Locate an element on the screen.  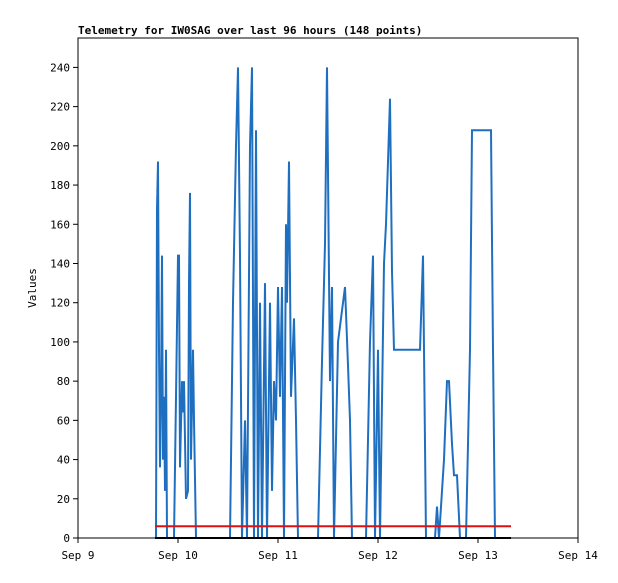
y-tick-label: 160 is located at coordinates (60, 224).